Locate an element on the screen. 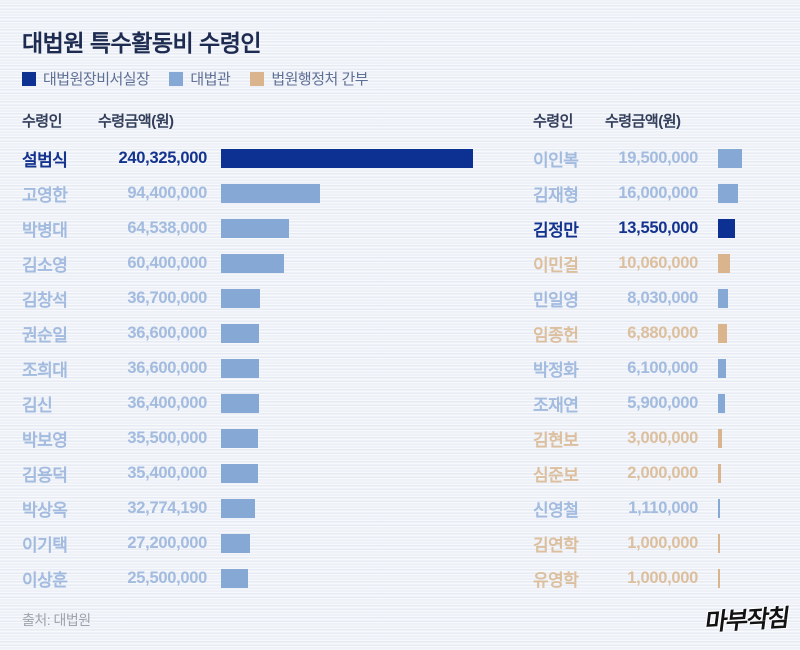 This screenshot has height=650, width=800. header-recipient: 수령인 is located at coordinates (553, 121).